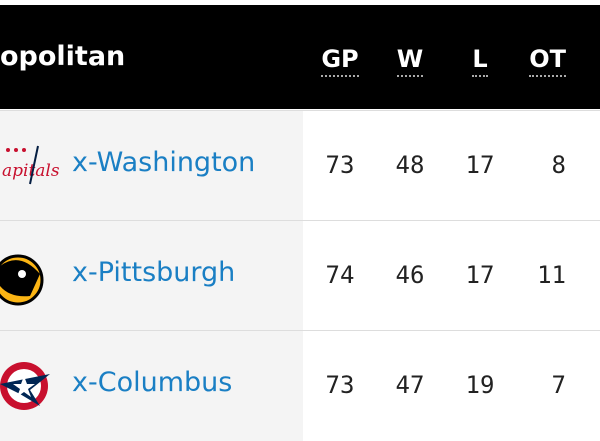  What do you see at coordinates (31, 171) in the screenshot?
I see `svg-text: apitals` at bounding box center [31, 171].